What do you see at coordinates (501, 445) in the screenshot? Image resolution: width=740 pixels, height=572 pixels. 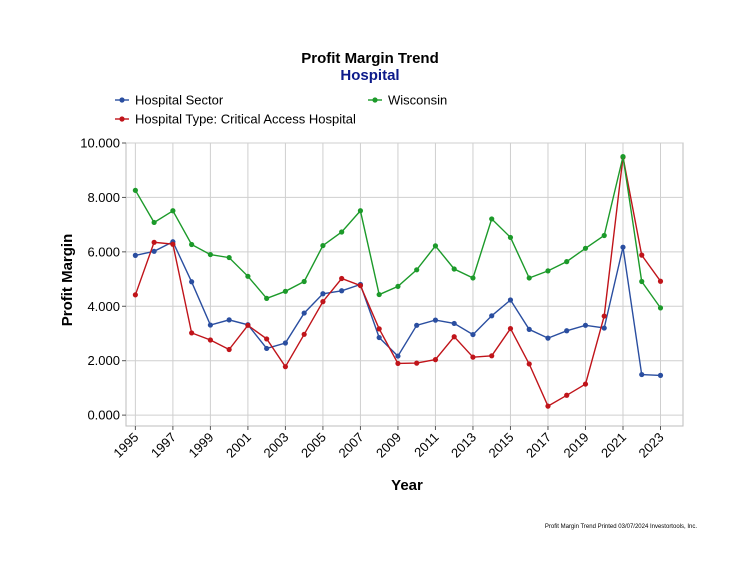 I see `x-tick-label: 2015` at bounding box center [501, 445].